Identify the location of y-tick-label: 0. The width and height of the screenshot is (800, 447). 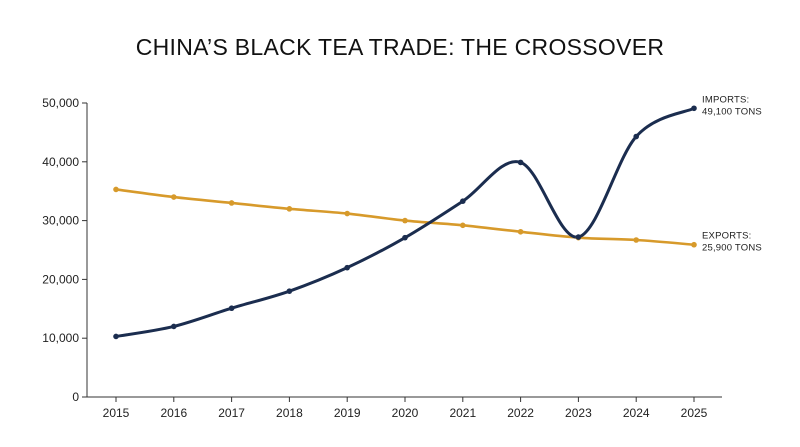
(75, 397).